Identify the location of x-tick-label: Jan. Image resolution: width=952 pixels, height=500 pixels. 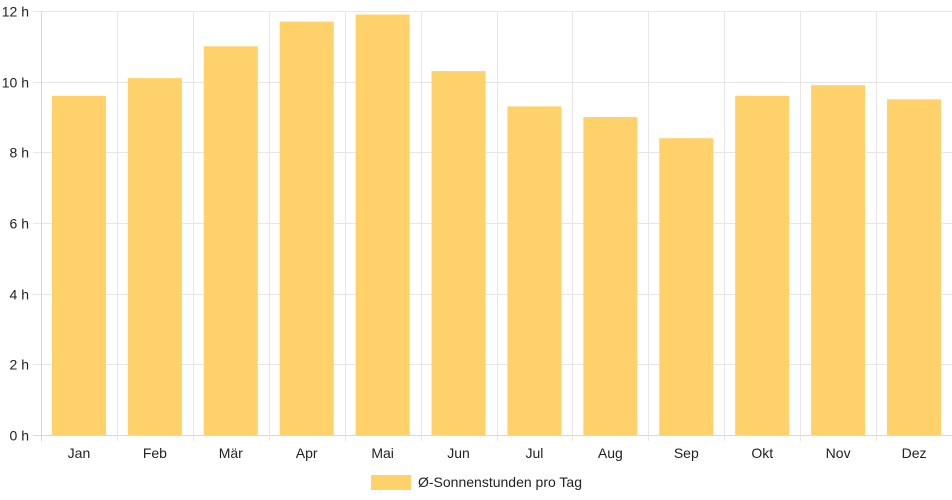
(79, 453).